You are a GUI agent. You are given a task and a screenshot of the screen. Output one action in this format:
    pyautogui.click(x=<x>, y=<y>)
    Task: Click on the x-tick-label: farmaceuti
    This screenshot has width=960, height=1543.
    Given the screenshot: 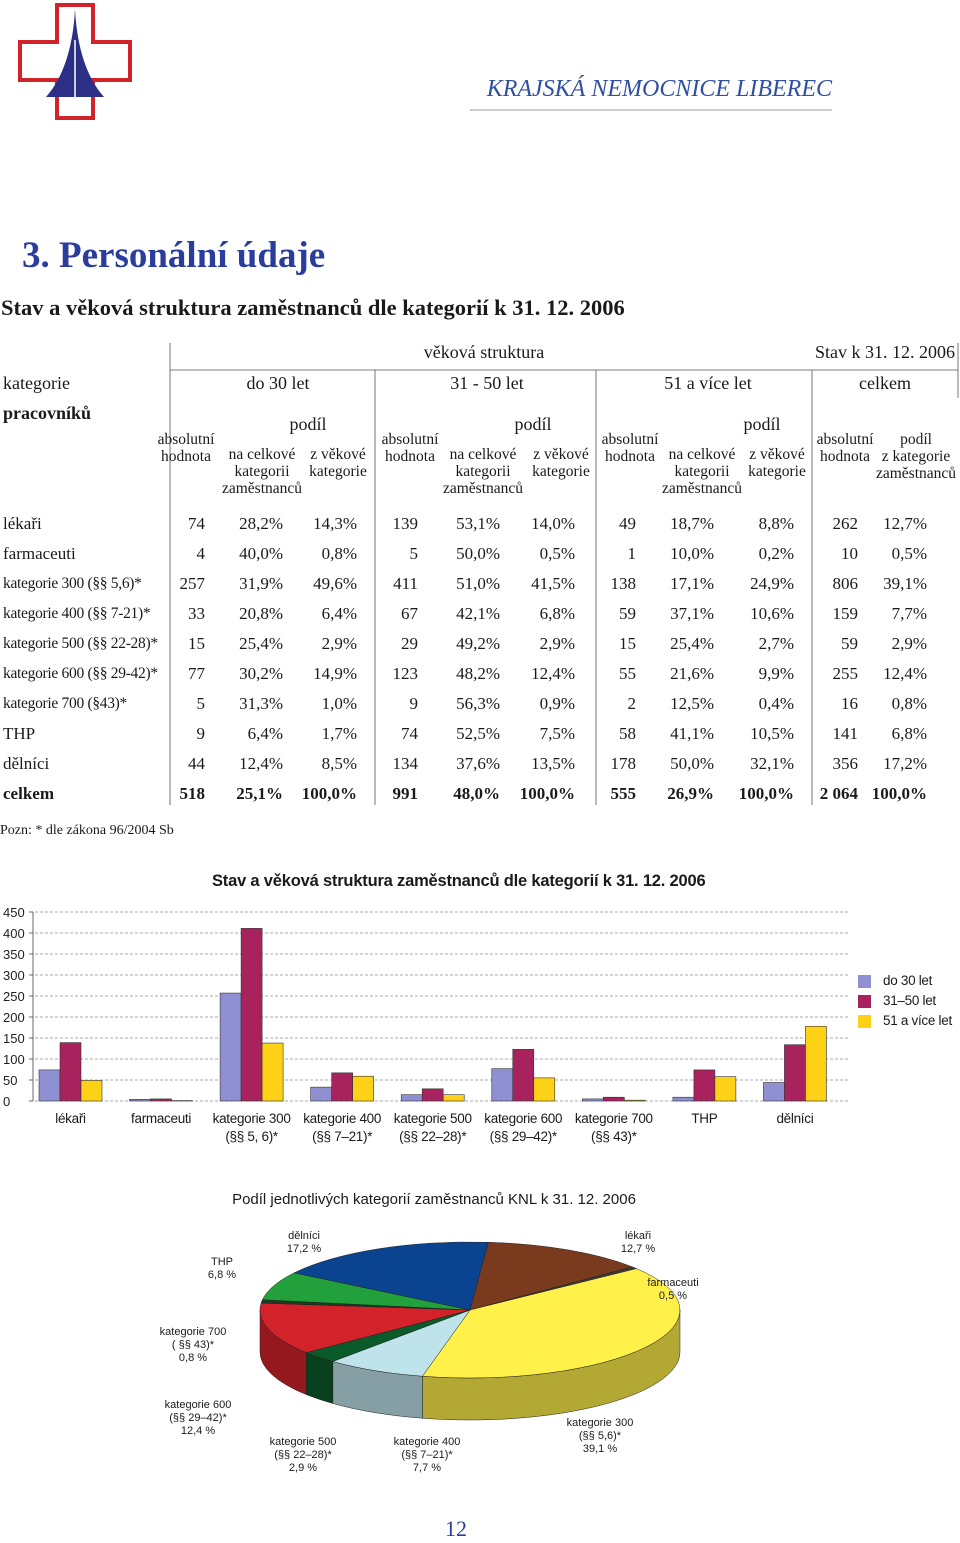 What is the action you would take?
    pyautogui.click(x=161, y=1118)
    